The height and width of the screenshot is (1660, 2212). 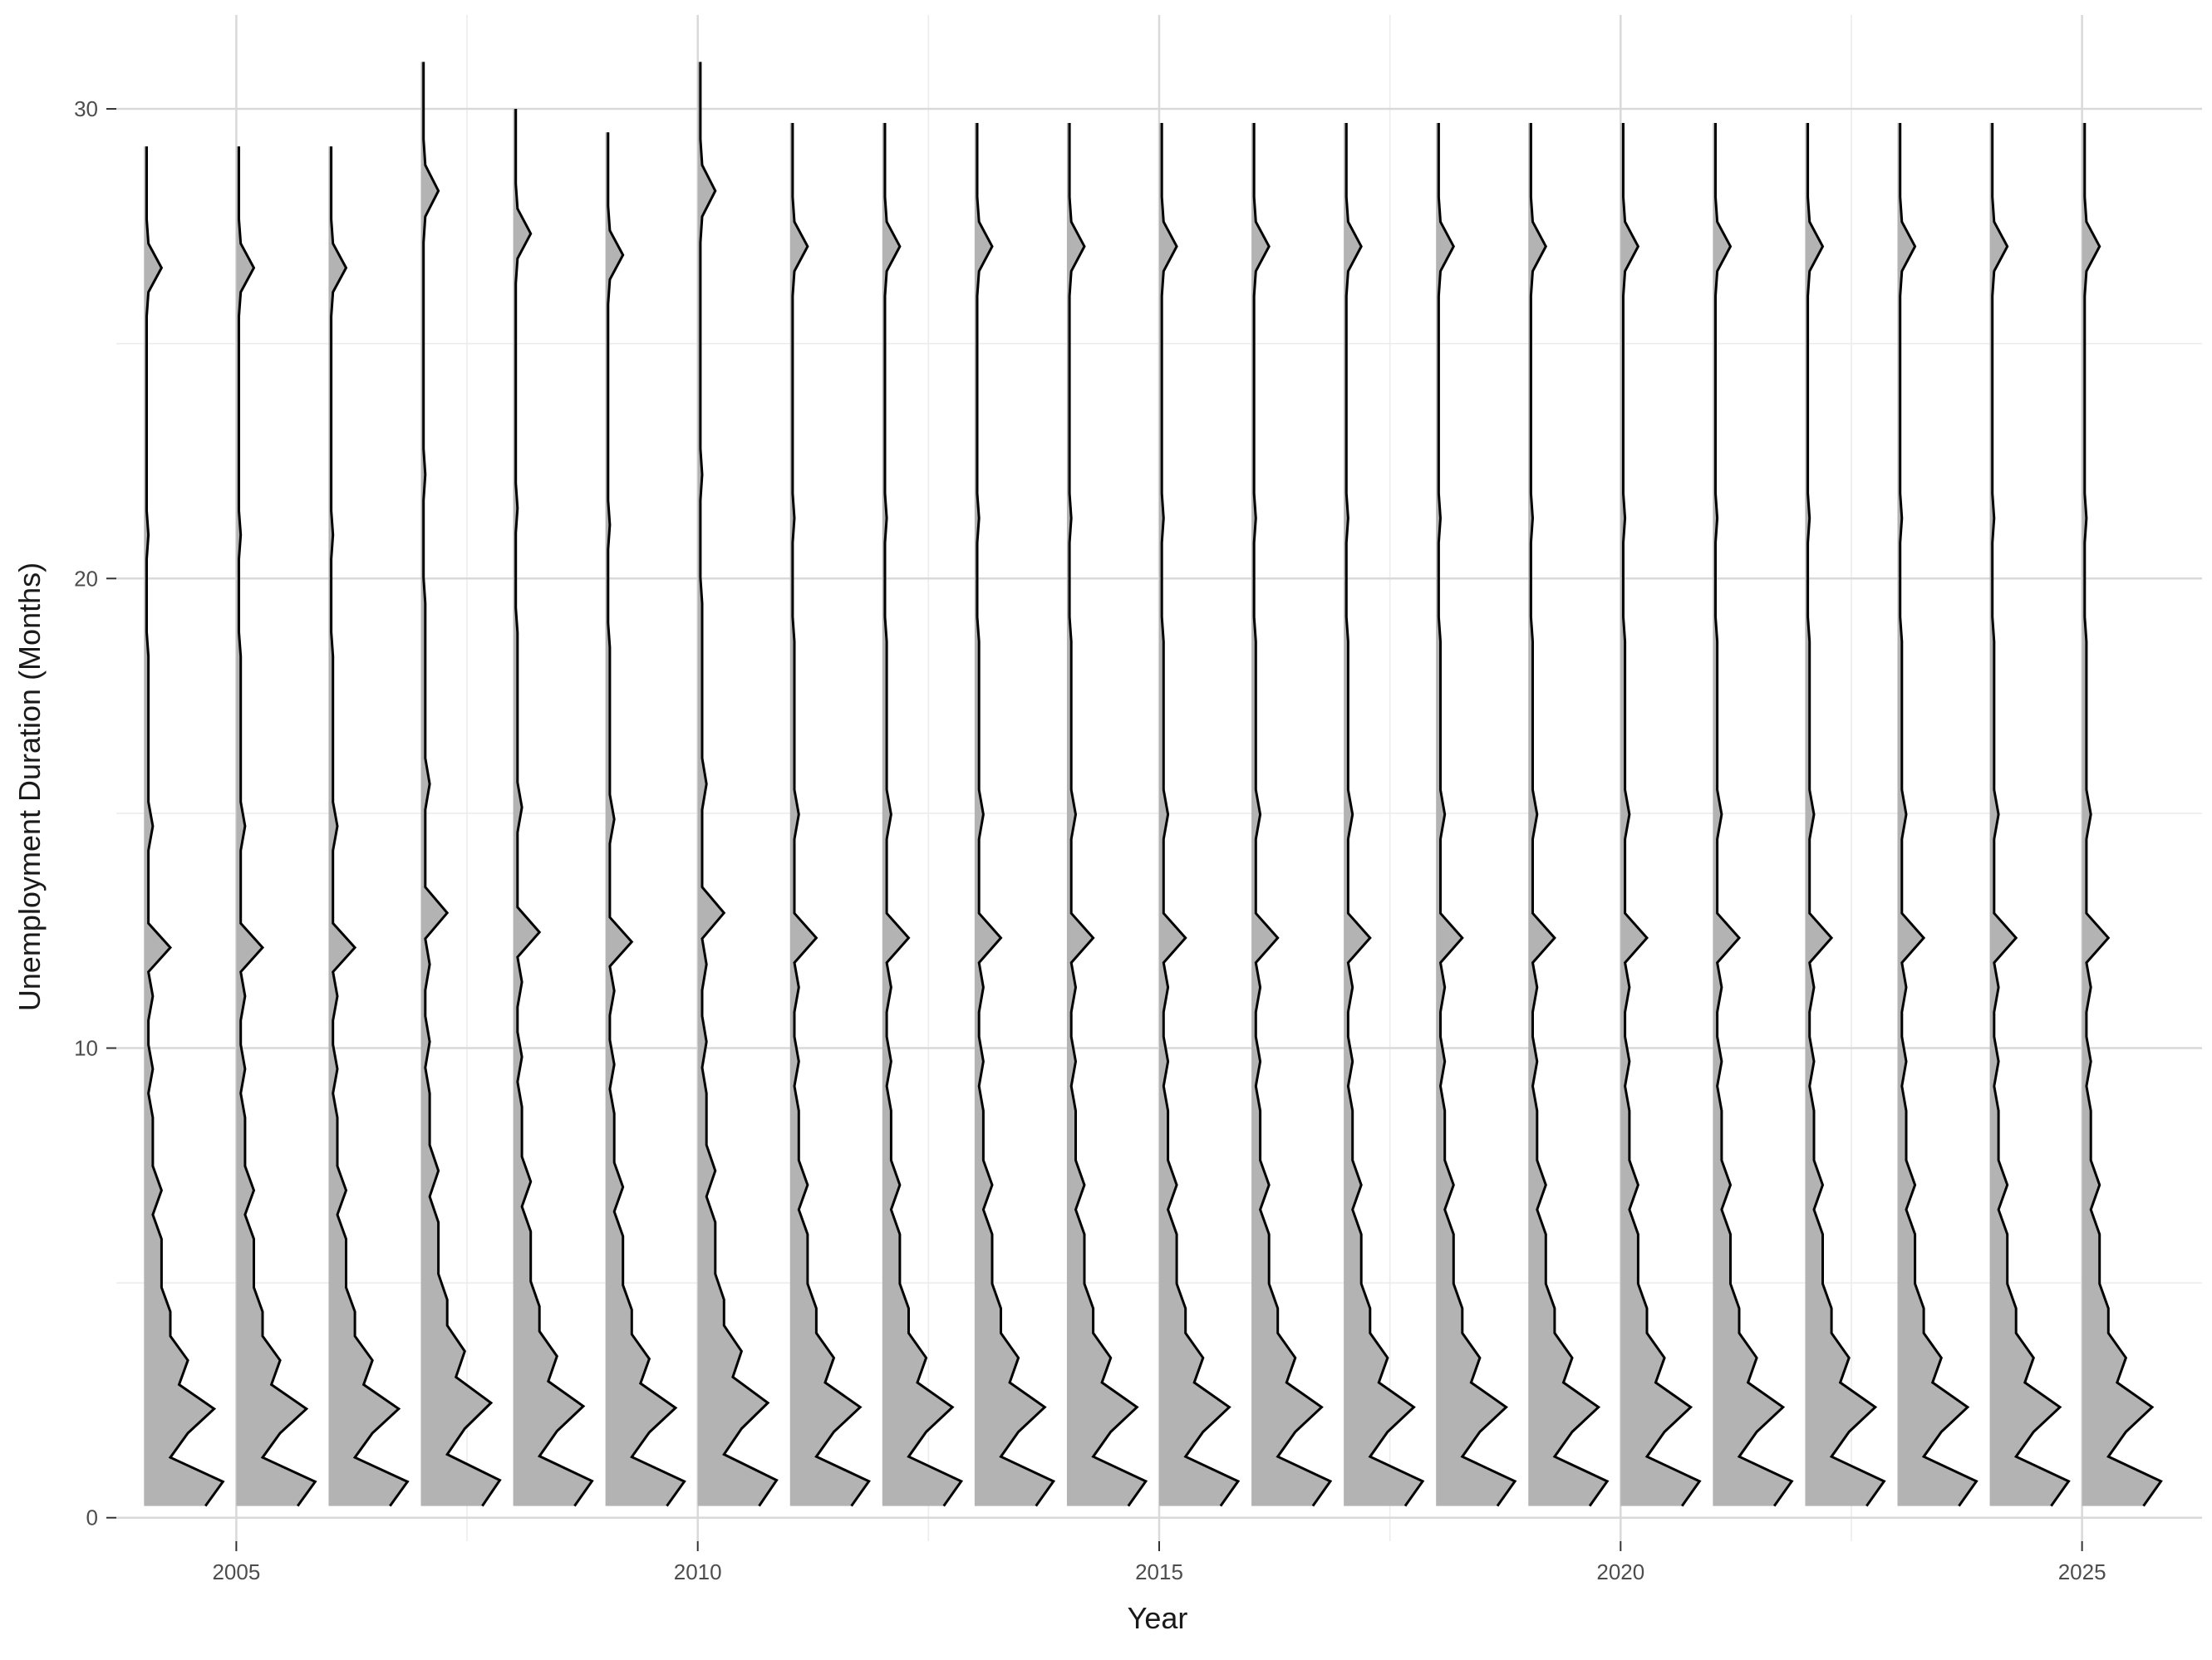 I want to click on ridge-line-2021, so click(x=1754, y=815).